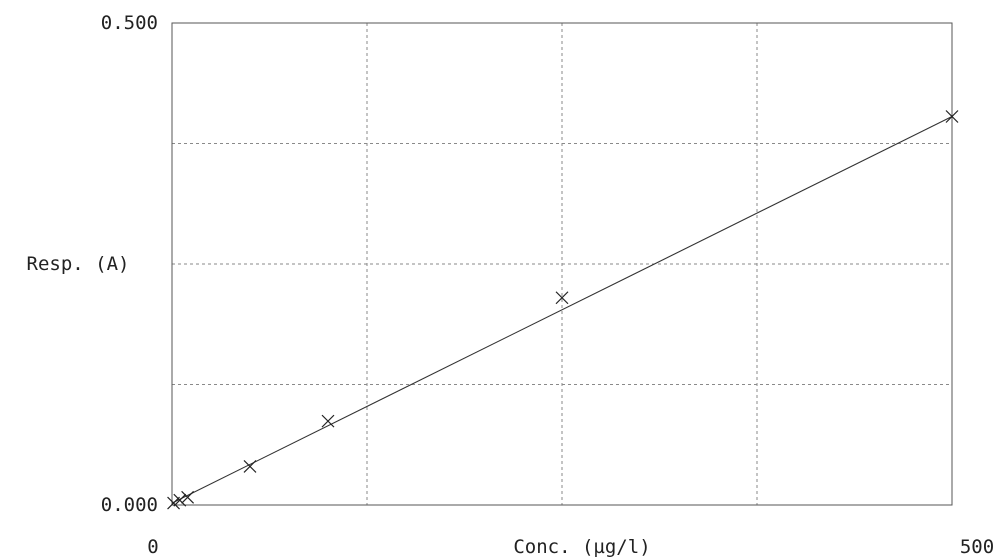  What do you see at coordinates (78, 264) in the screenshot?
I see `y-axis-label: Resp. (A)` at bounding box center [78, 264].